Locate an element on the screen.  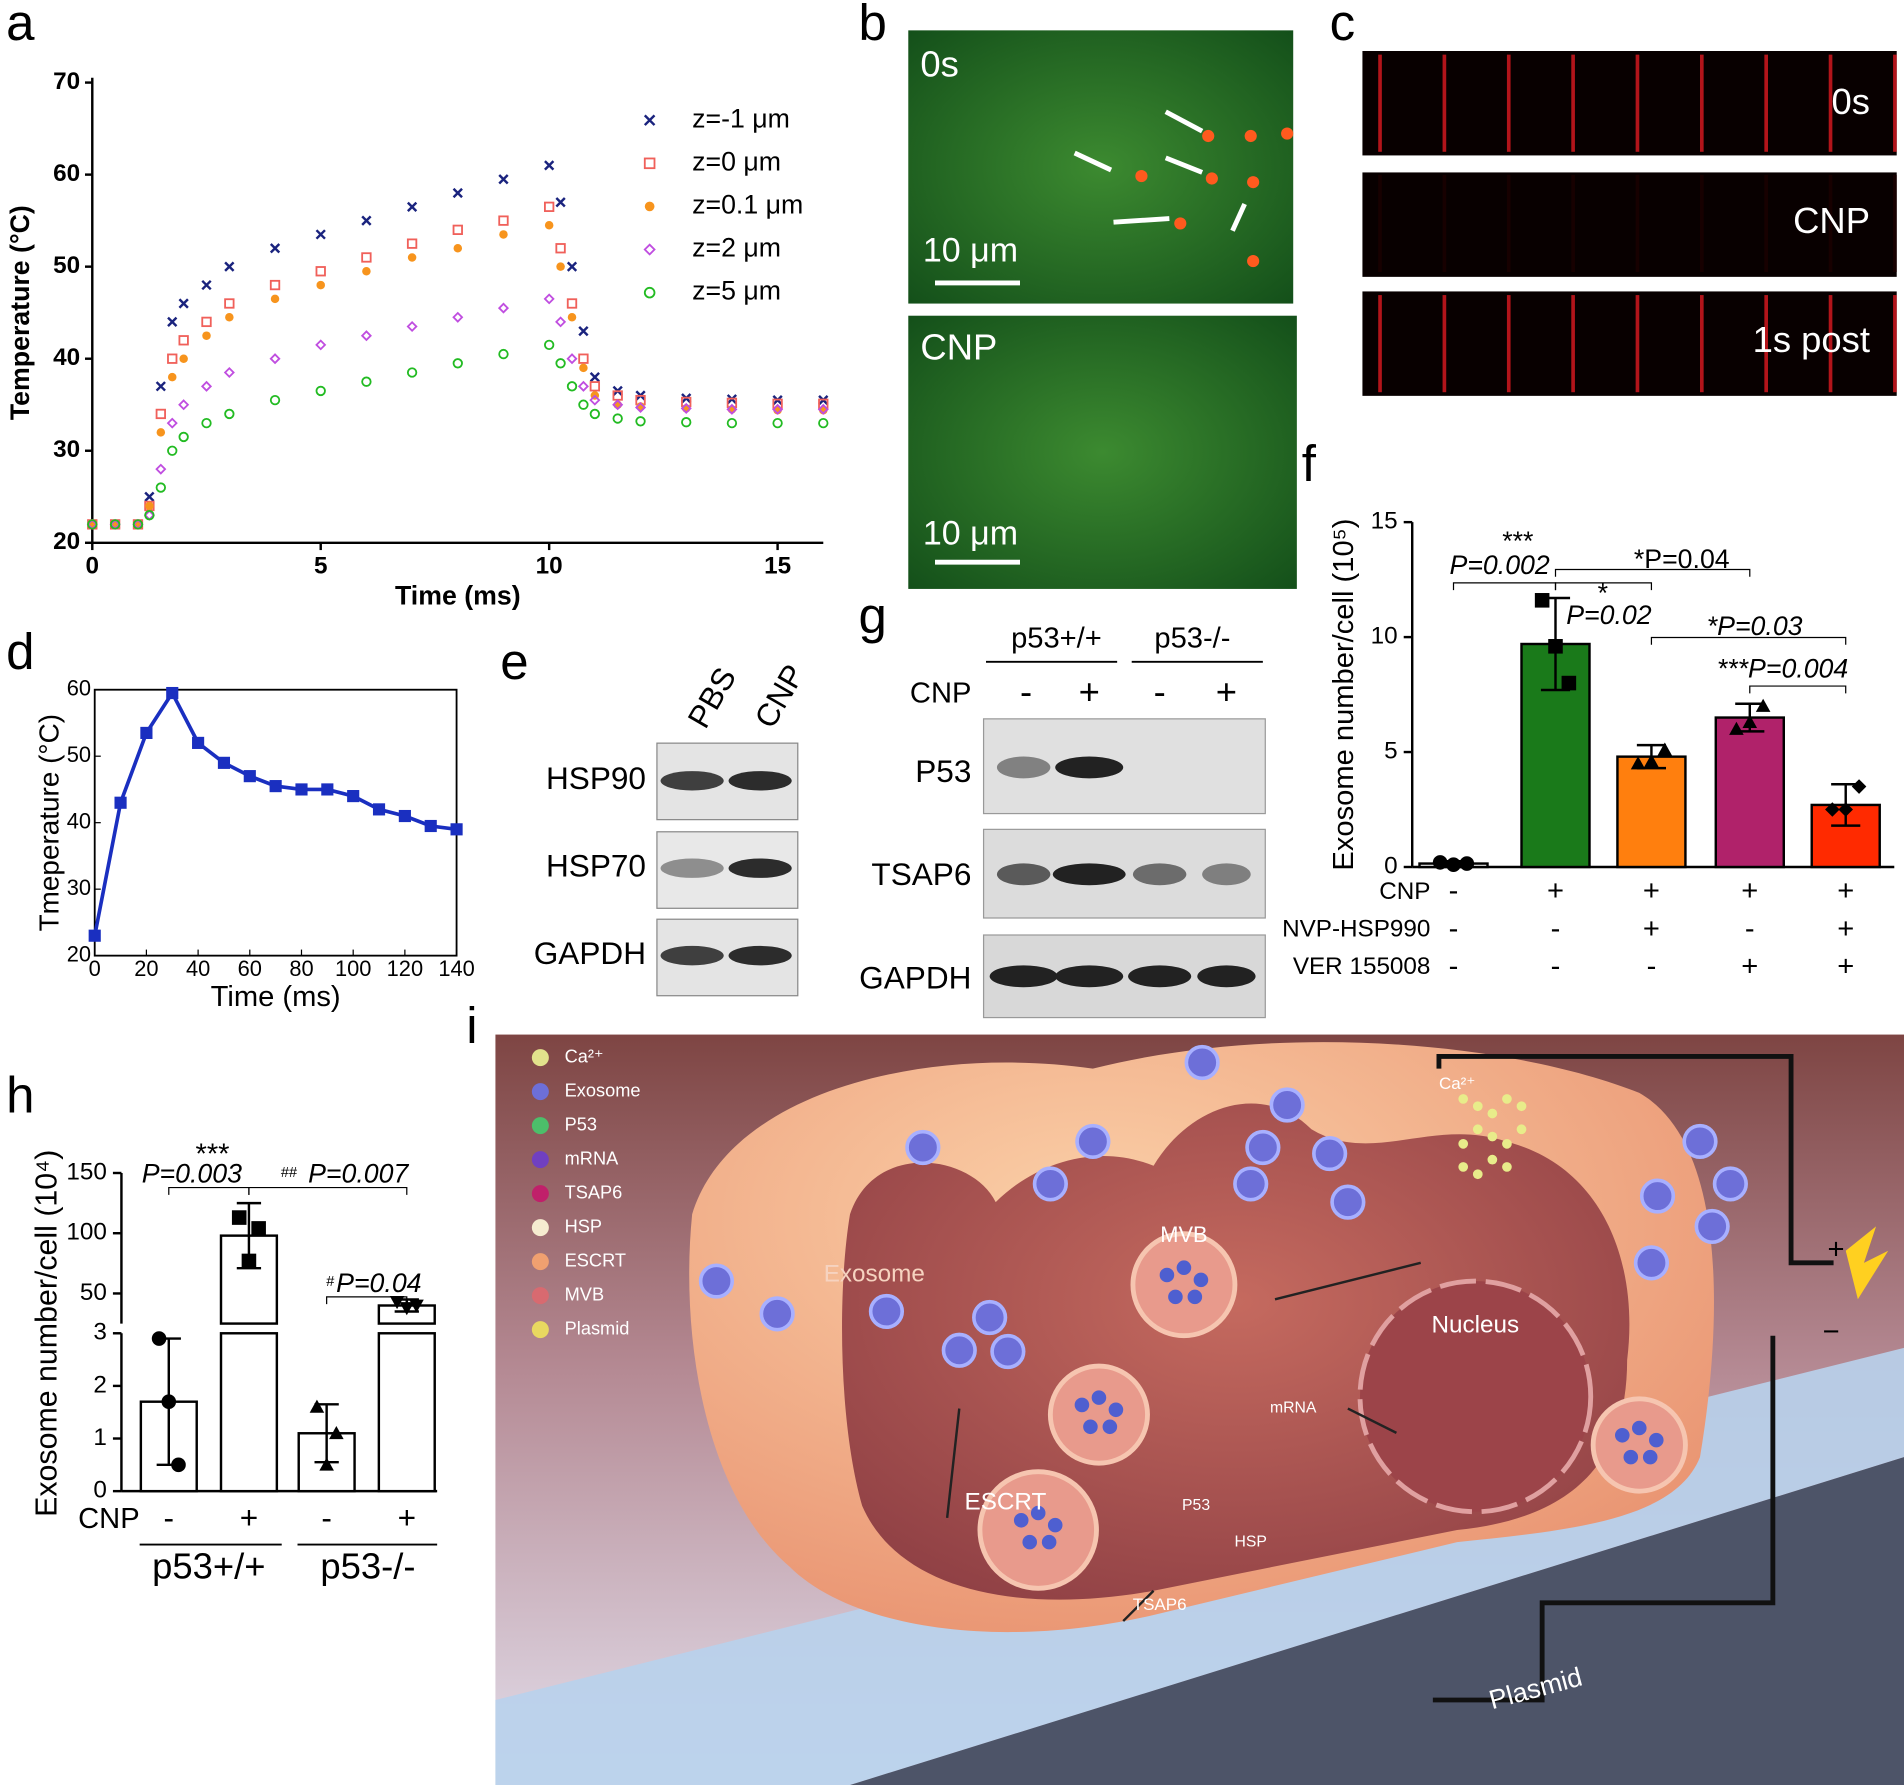
y-tick-label: 2 is located at coordinates (99, 1384).